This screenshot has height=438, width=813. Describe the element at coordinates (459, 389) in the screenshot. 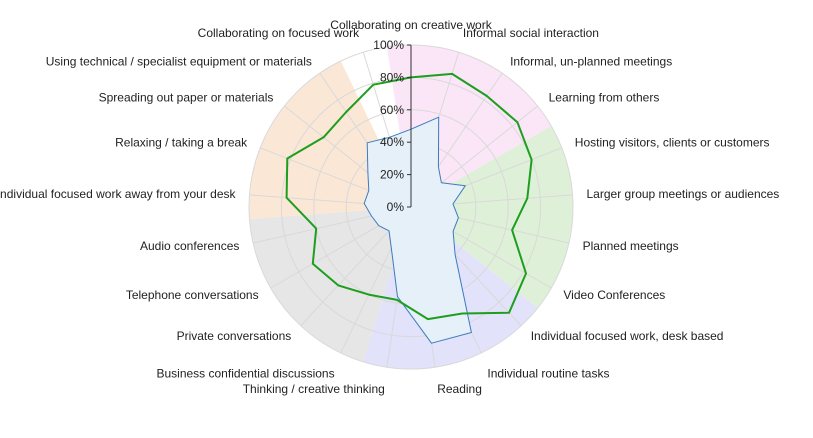

I see `category-label-10: Reading` at that location.